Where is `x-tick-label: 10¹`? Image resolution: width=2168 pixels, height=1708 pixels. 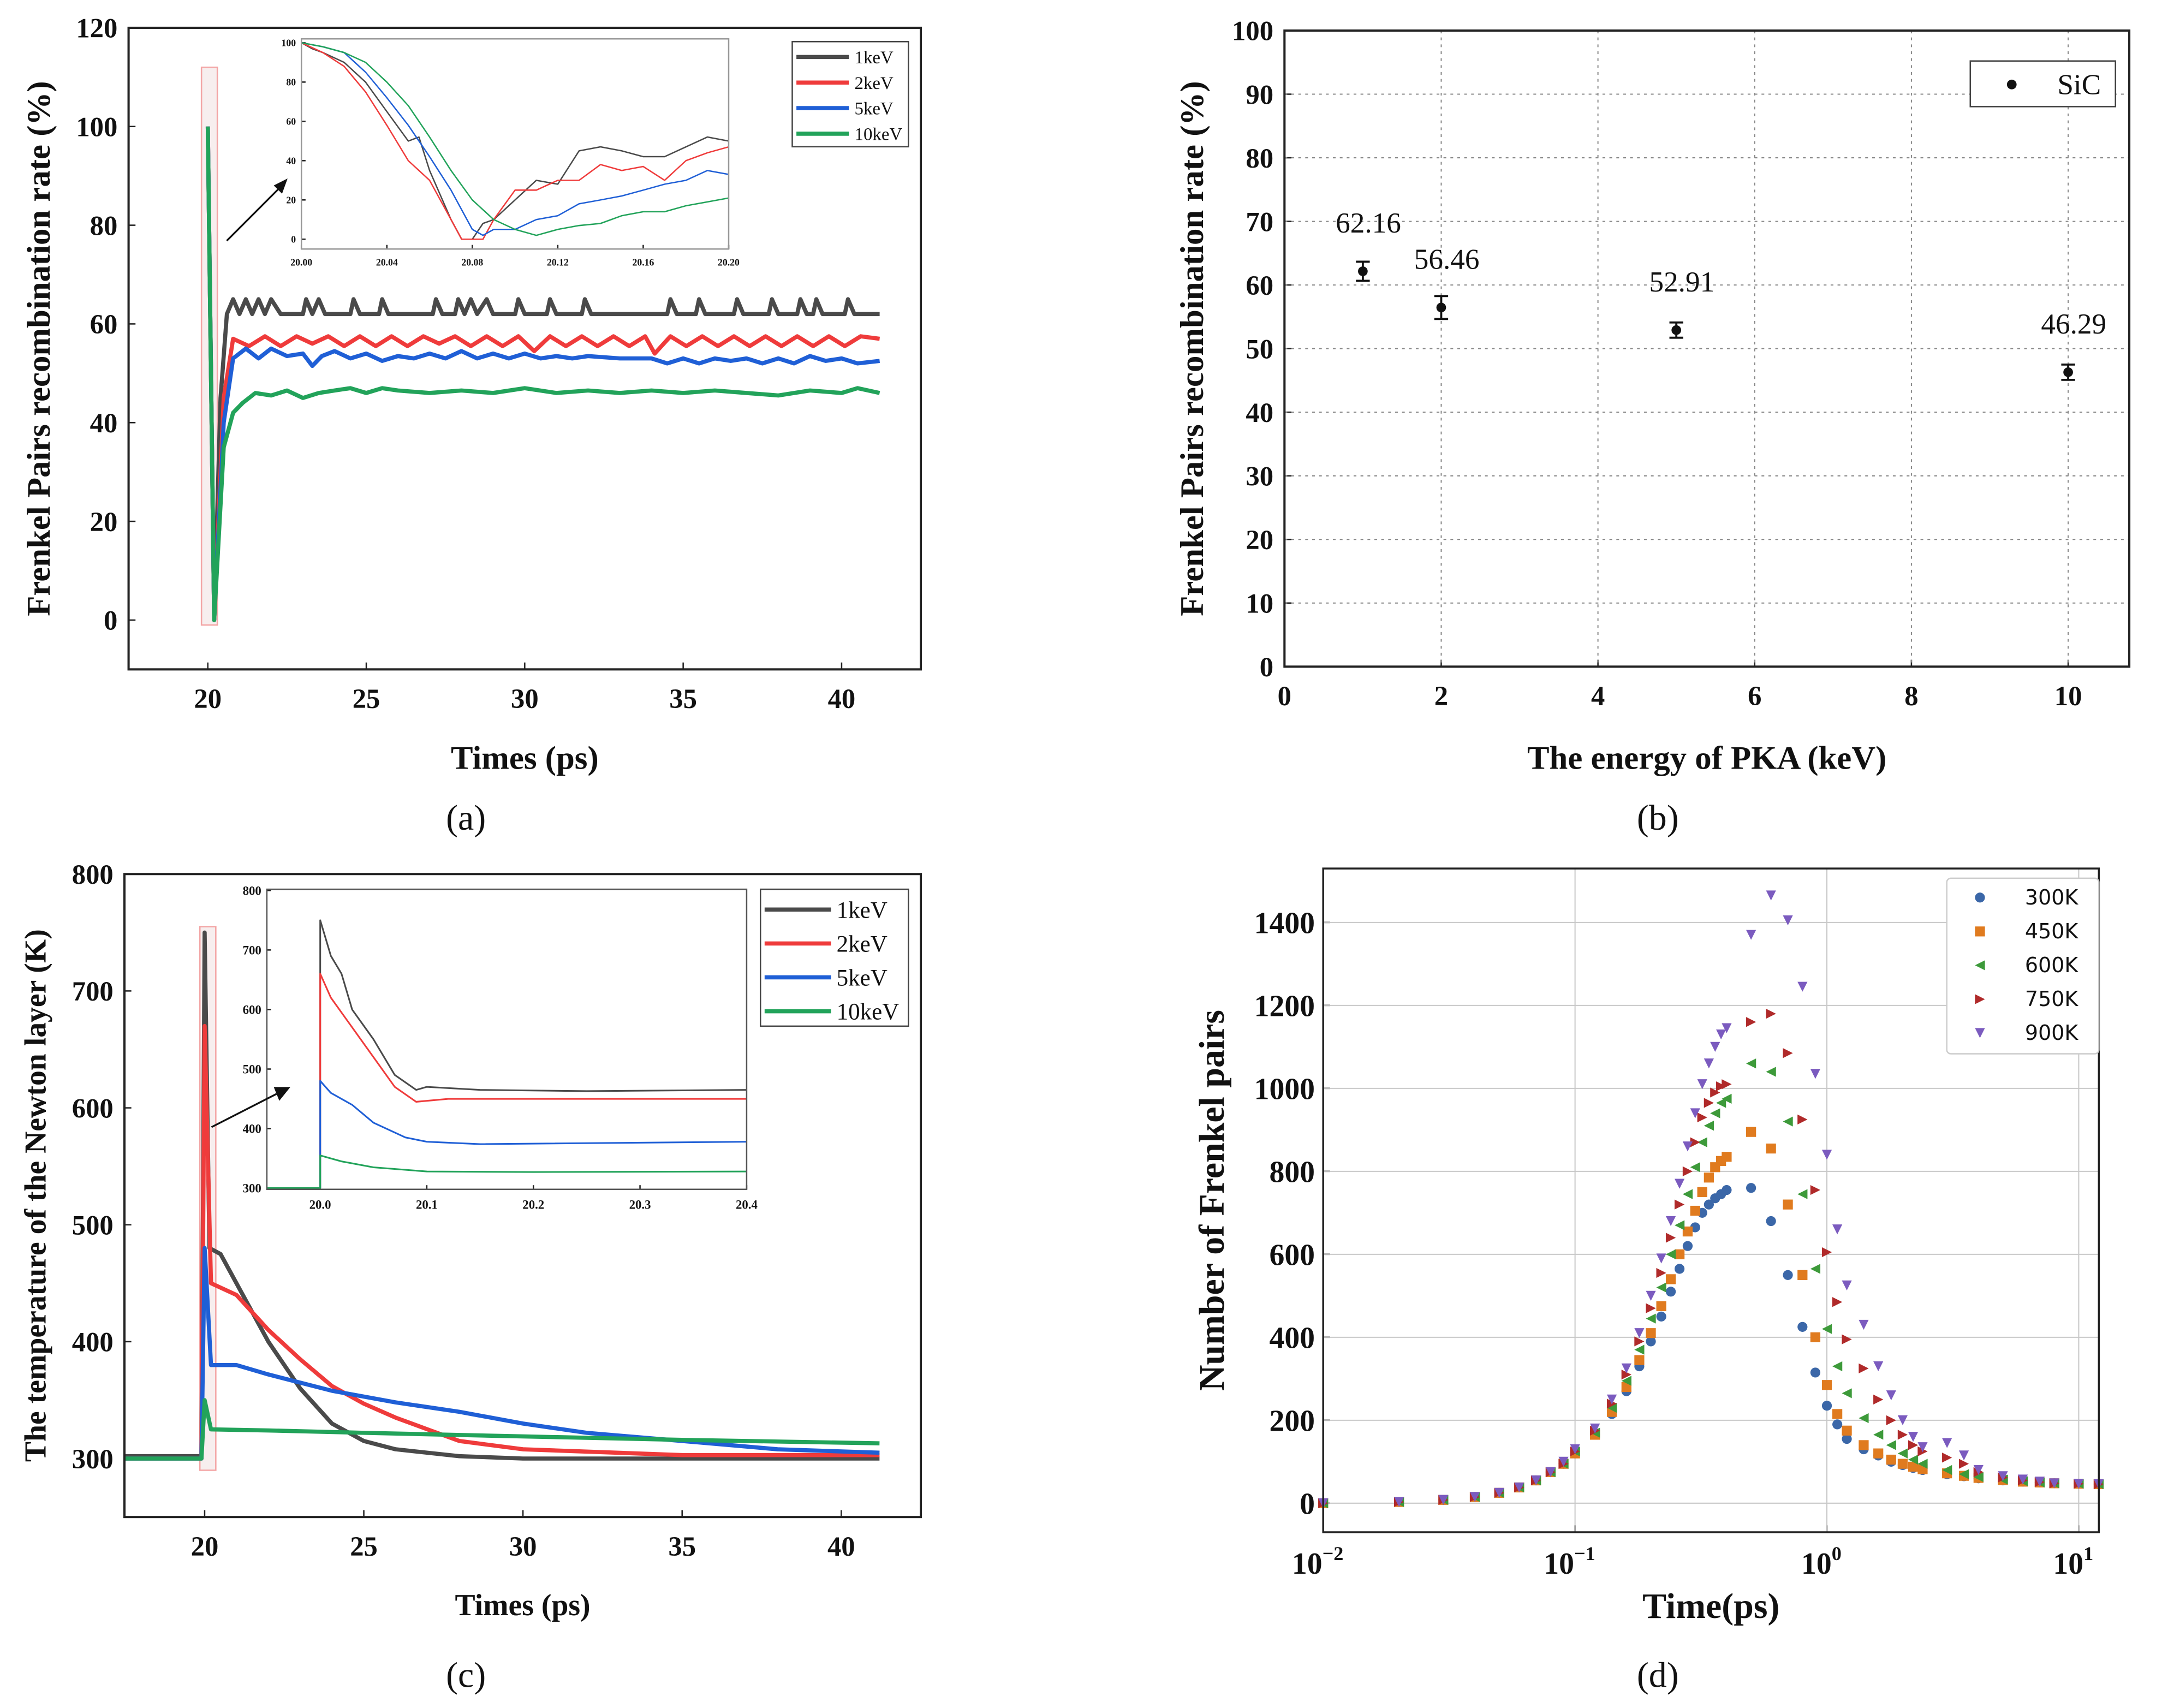
x-tick-label: 10¹ is located at coordinates (2073, 1562).